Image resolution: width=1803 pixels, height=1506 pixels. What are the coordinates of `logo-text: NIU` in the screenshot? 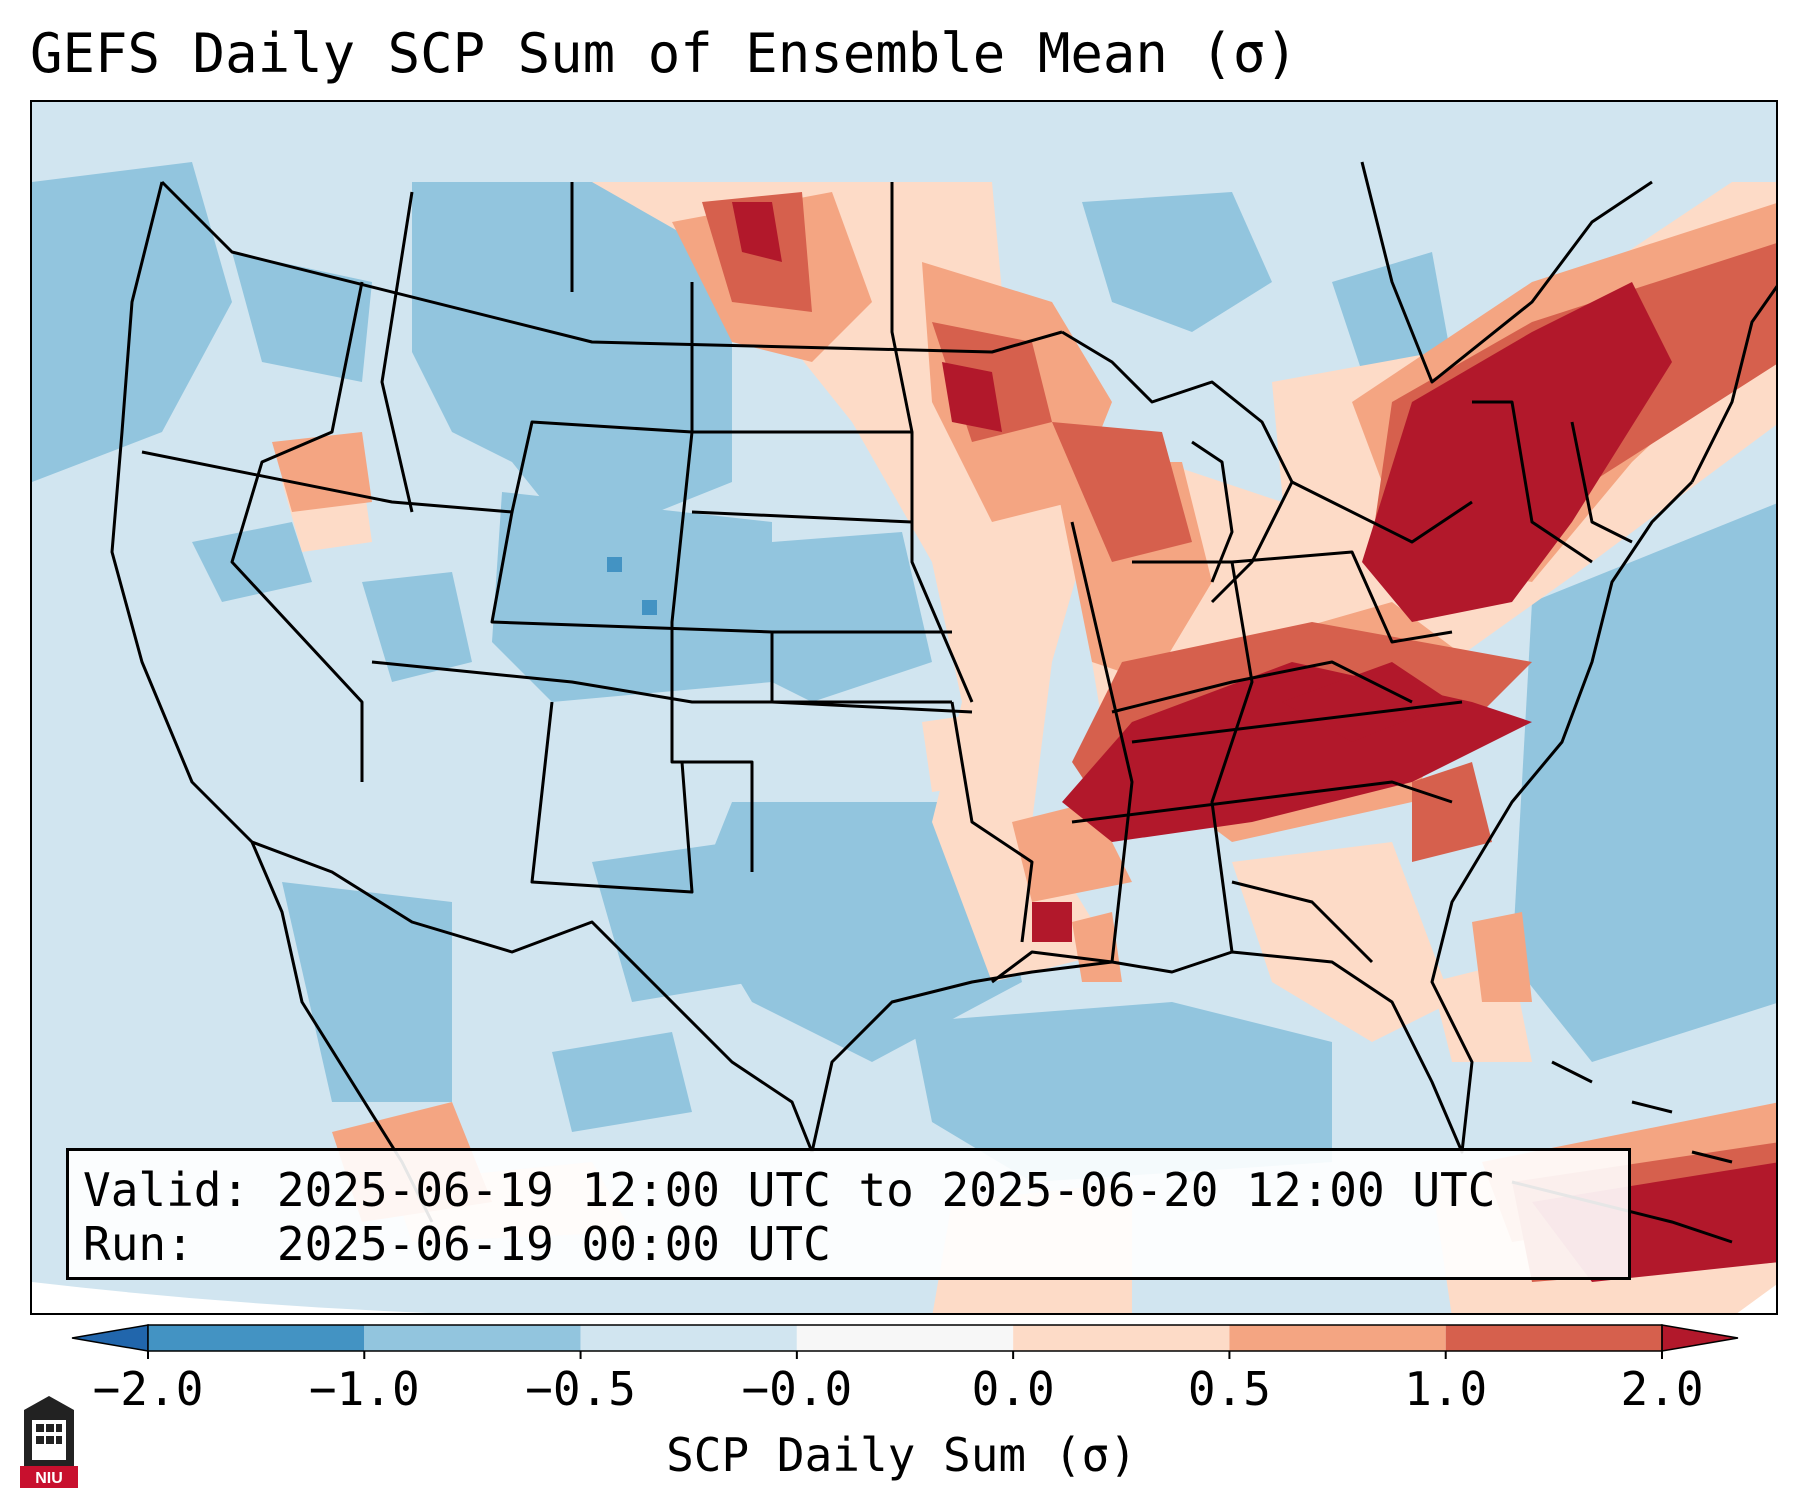 It's located at (49, 1478).